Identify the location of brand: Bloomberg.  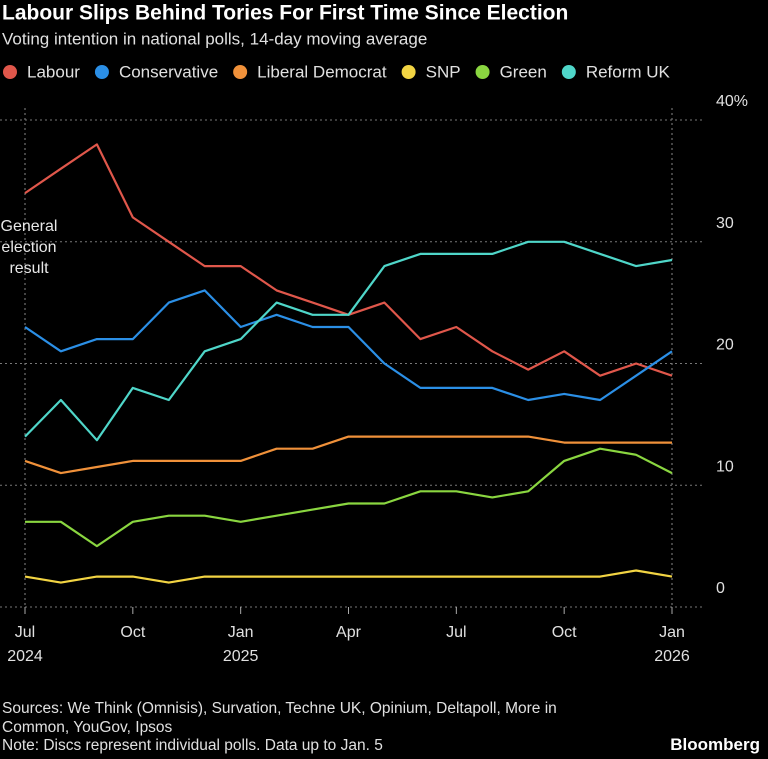
(715, 744).